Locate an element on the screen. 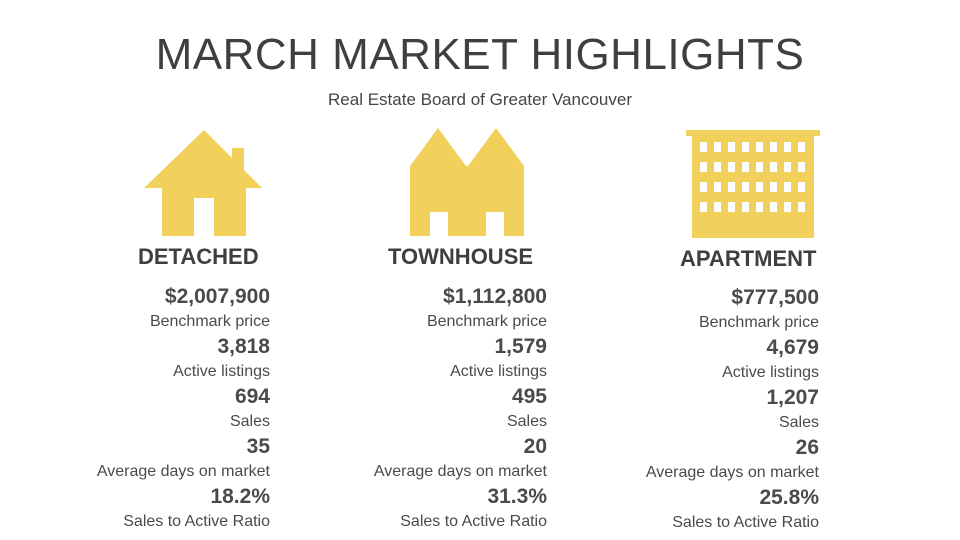 The height and width of the screenshot is (540, 960). townhouse-icon is located at coordinates (467, 182).